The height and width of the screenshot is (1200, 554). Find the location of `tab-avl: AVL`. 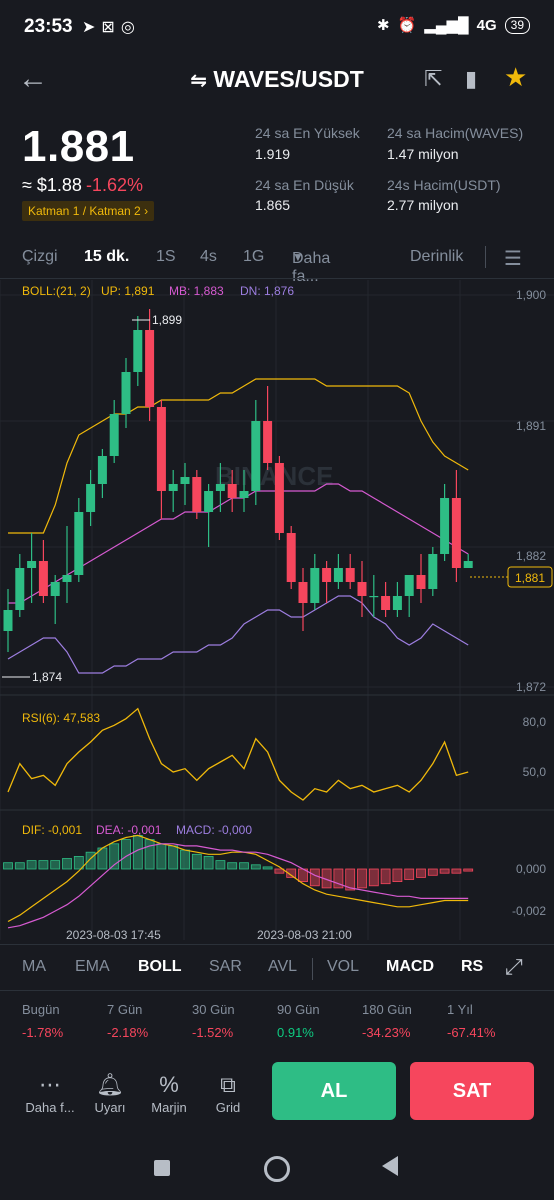

tab-avl: AVL is located at coordinates (283, 966).